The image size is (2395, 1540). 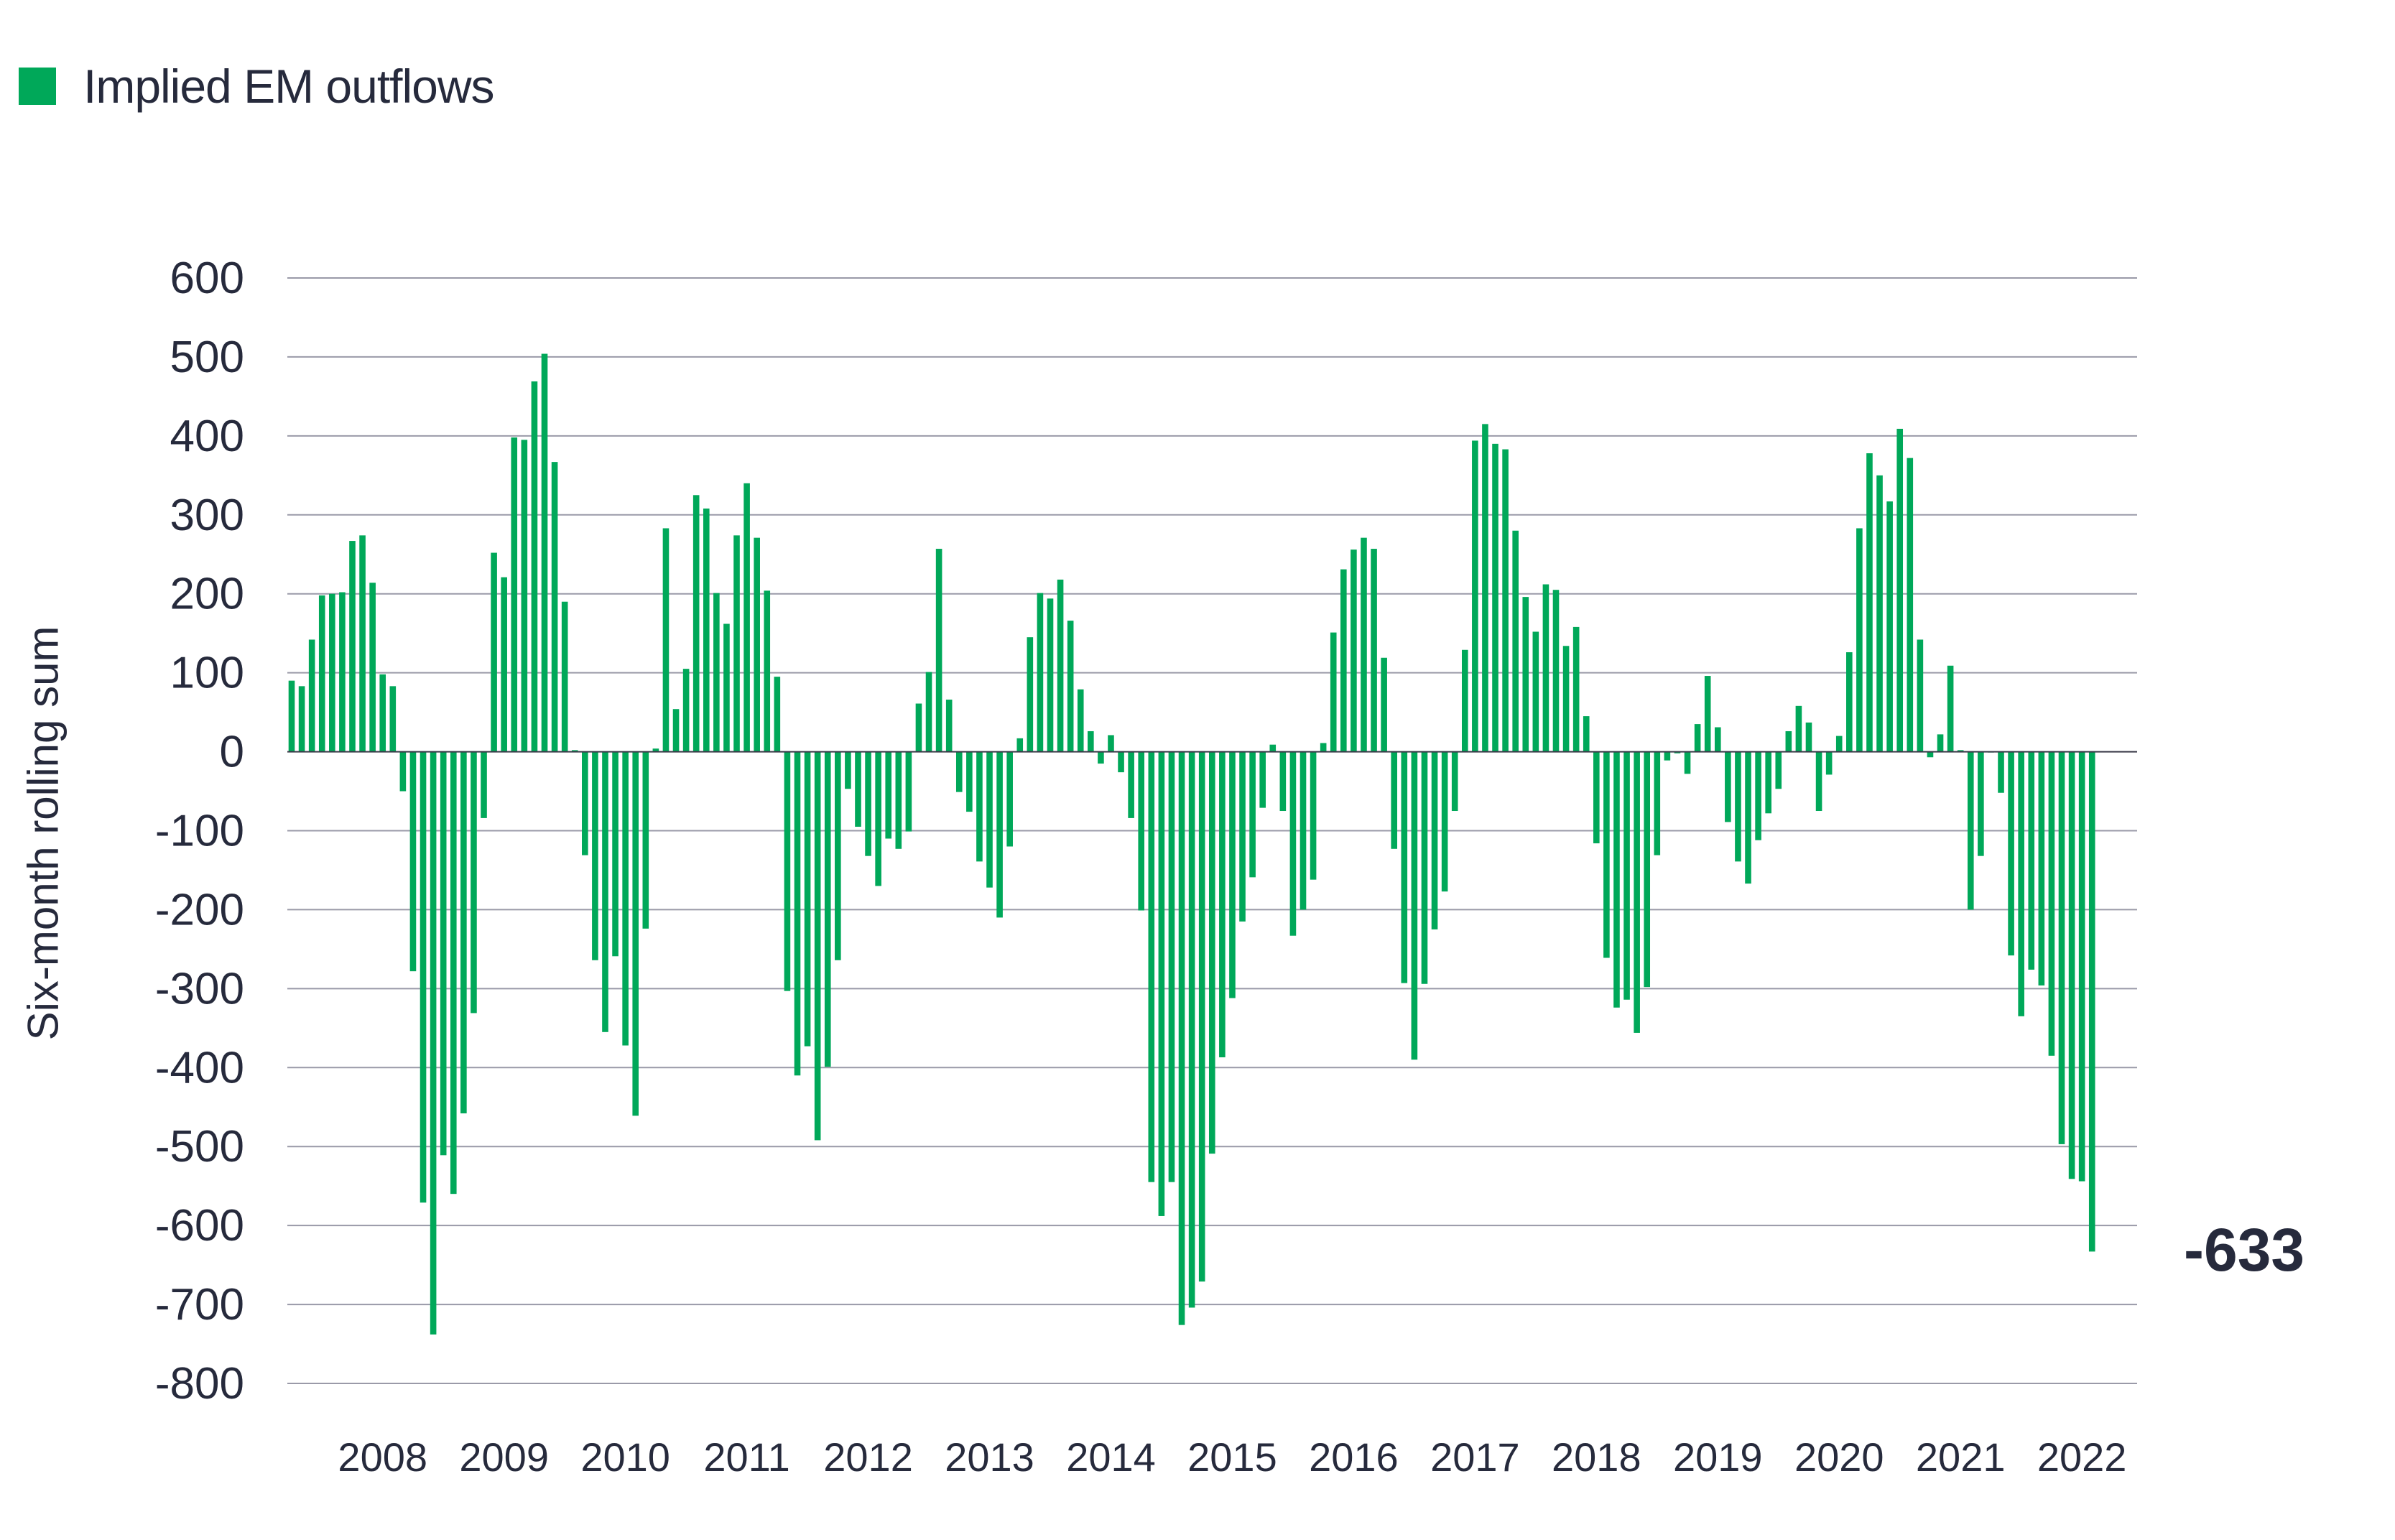 I want to click on x-tick-label: 2012, so click(x=868, y=1457).